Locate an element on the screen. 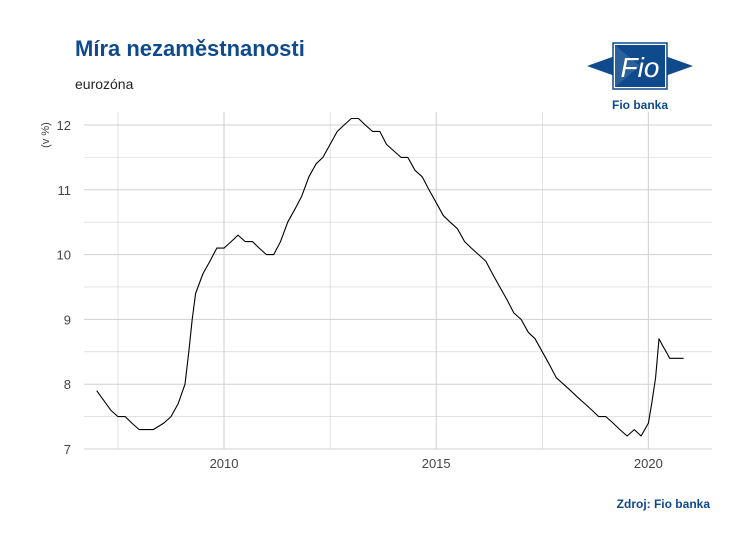  chart-subtitle: eurozóna is located at coordinates (104, 84).